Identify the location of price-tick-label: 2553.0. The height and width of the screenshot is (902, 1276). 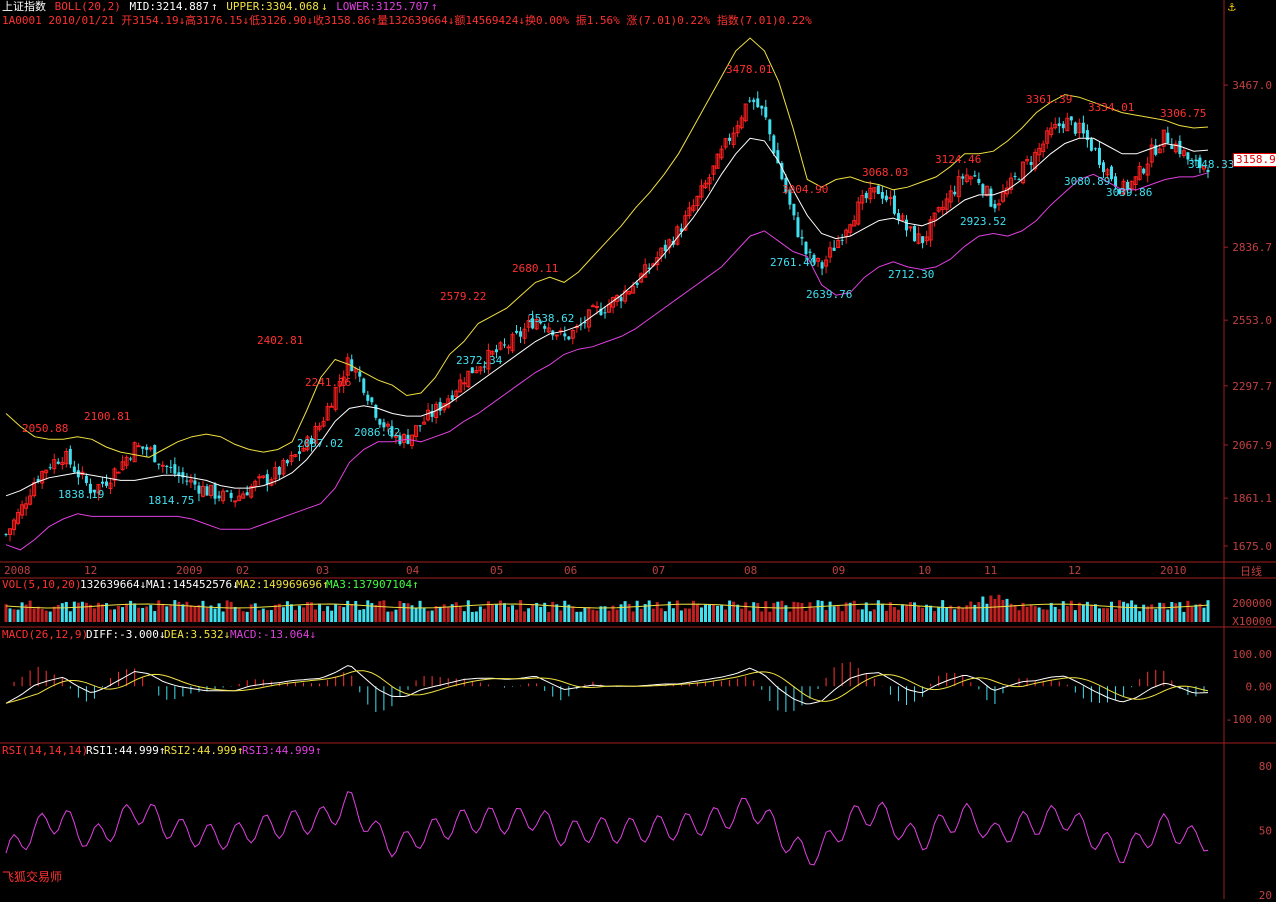
(1252, 320).